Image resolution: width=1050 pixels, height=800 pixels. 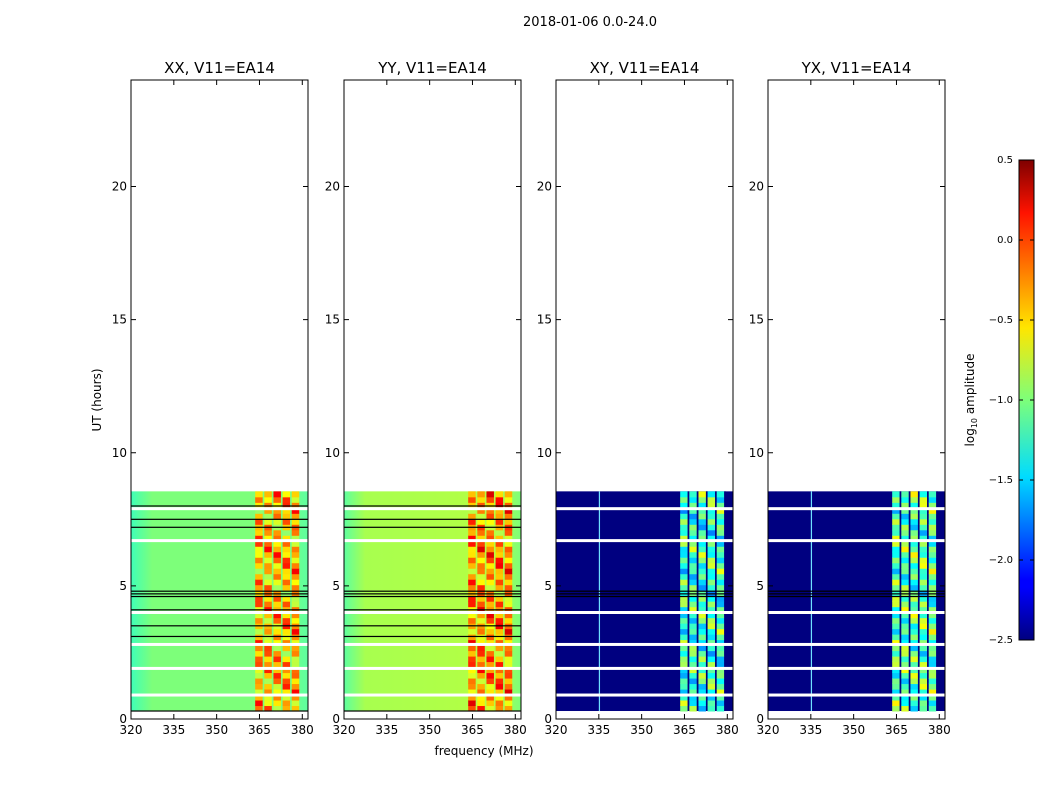 What do you see at coordinates (544, 320) in the screenshot?
I see `y-tick-label: 15` at bounding box center [544, 320].